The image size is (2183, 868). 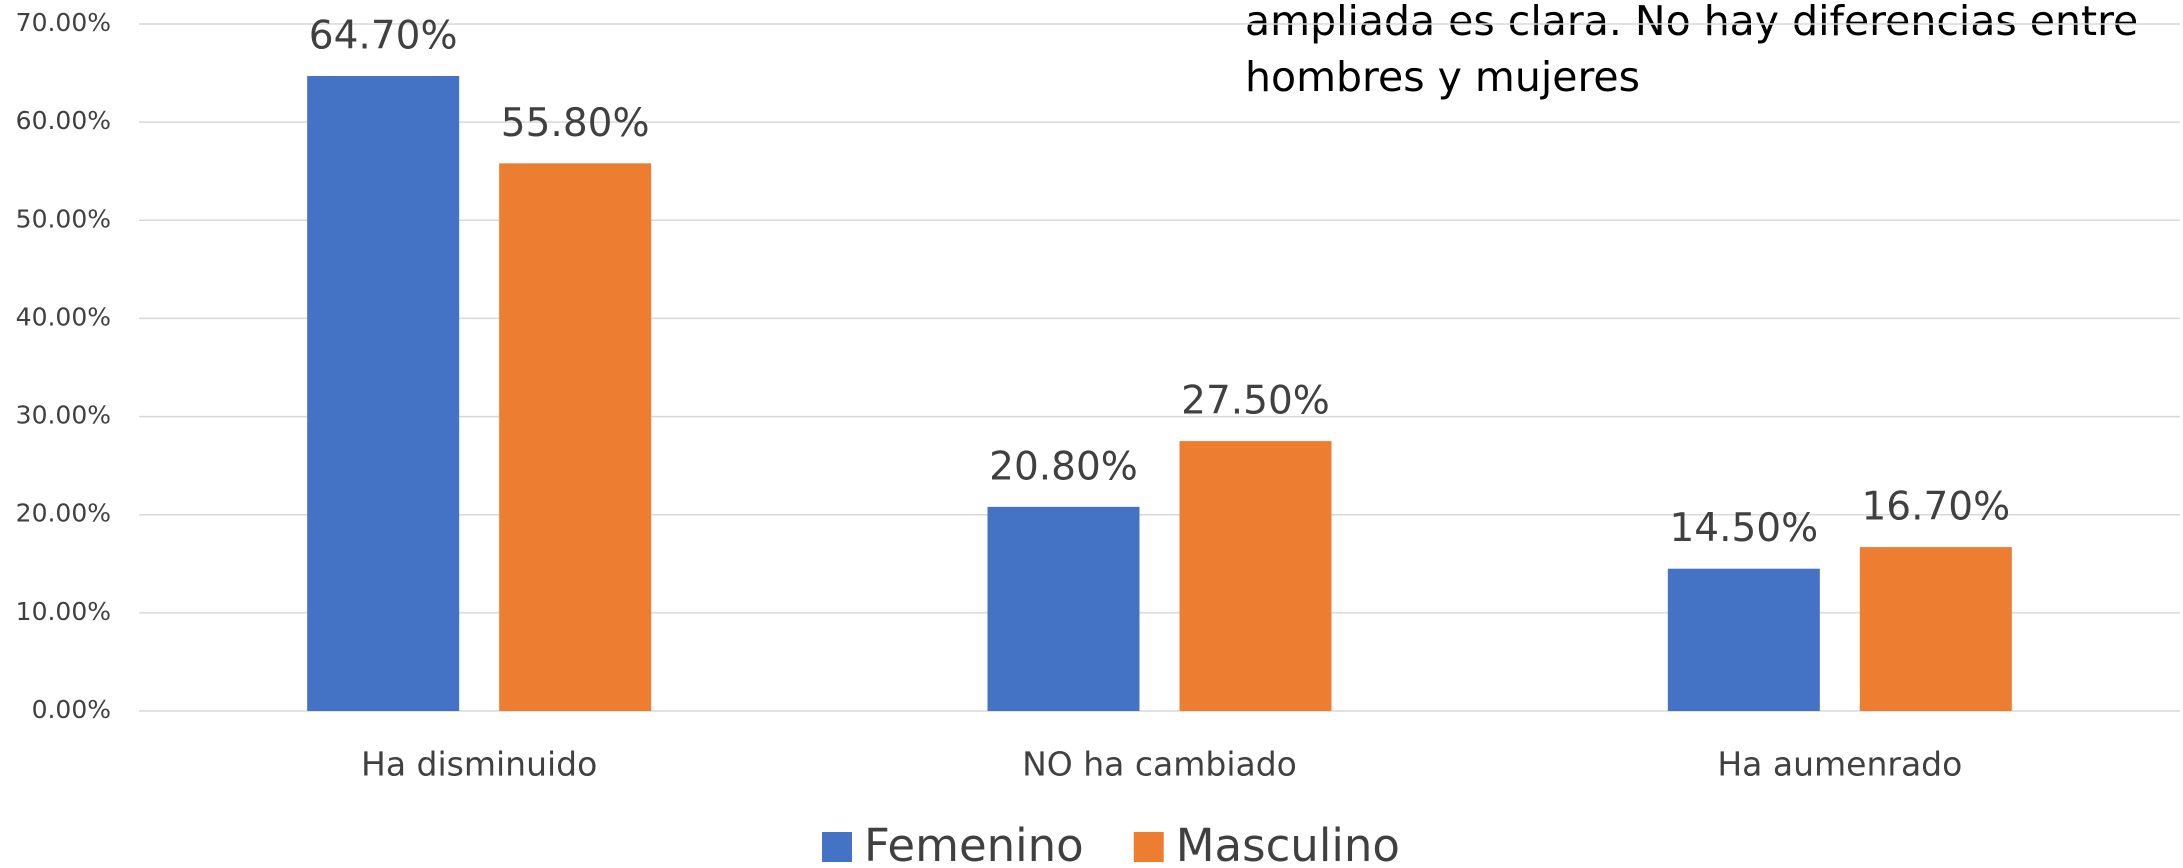 I want to click on data-label: 20.80%, so click(x=1063, y=466).